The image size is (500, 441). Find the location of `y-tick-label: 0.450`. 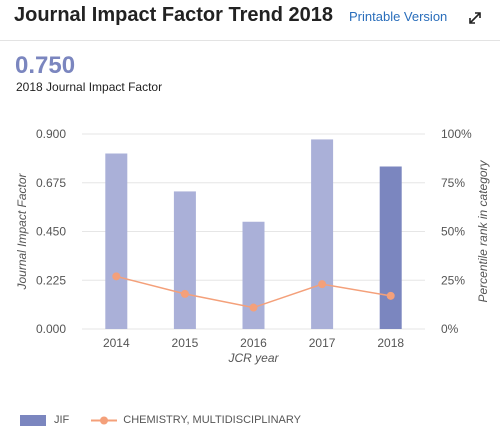

y-tick-label: 0.450 is located at coordinates (51, 232).